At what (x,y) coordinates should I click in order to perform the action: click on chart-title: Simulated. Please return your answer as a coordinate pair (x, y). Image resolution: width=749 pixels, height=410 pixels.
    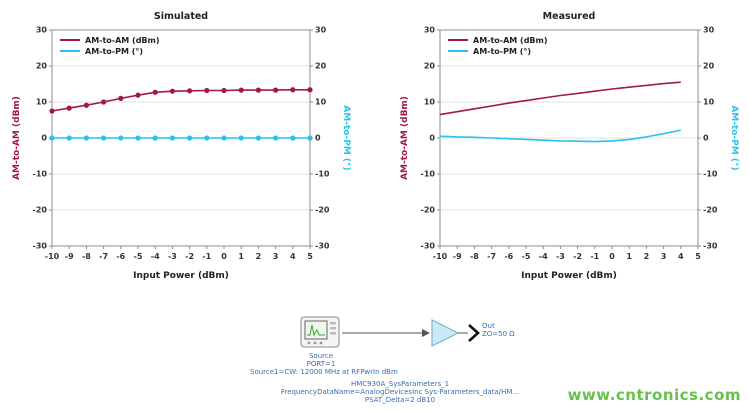
    Looking at the image, I should click on (181, 16).